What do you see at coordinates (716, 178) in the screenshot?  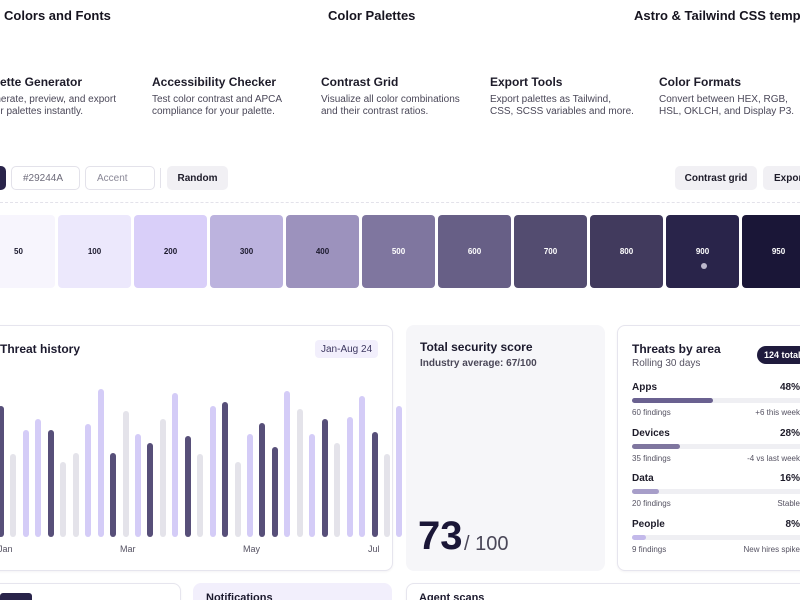 I see `contrast-grid-button: Contrast grid` at bounding box center [716, 178].